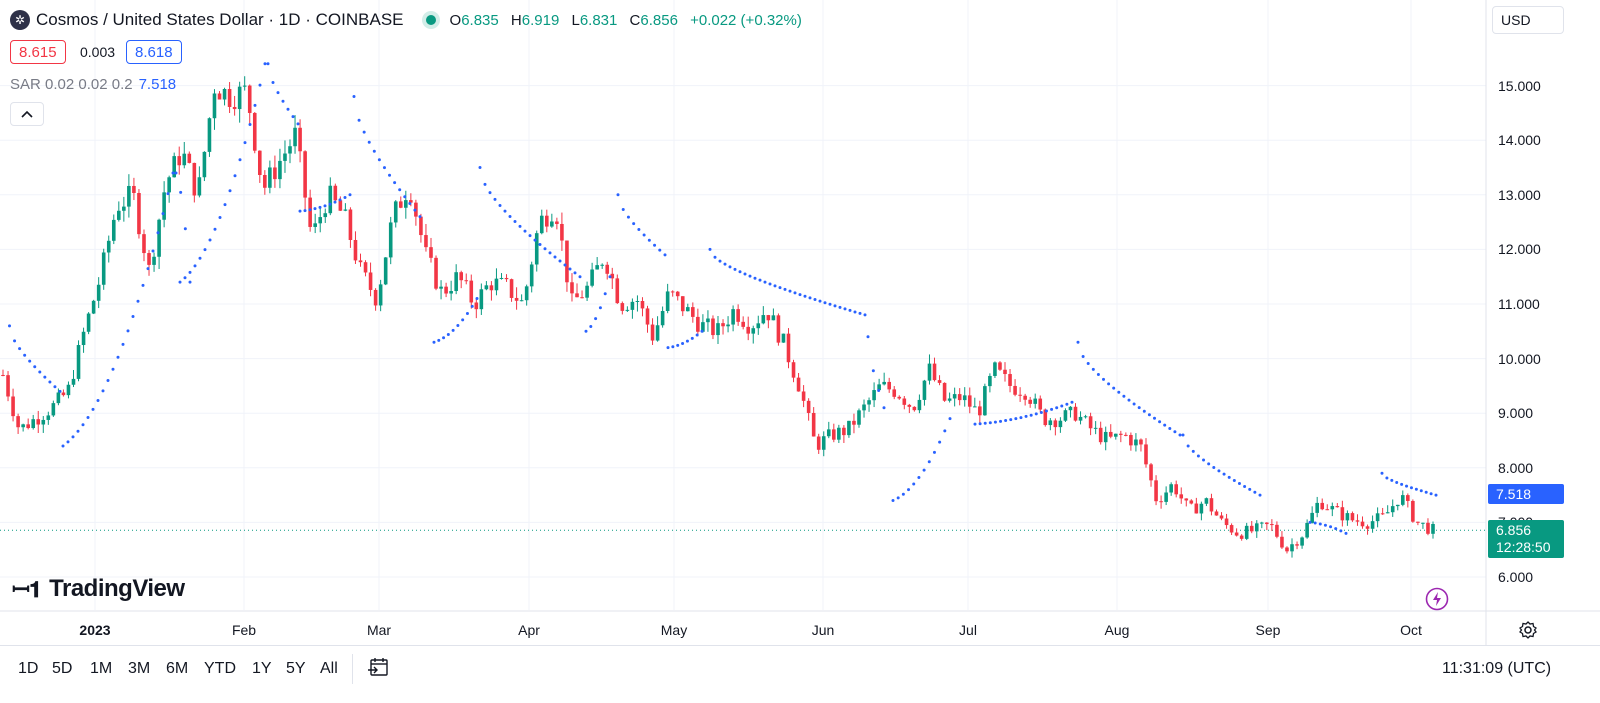 This screenshot has height=703, width=1600. Describe the element at coordinates (177, 668) in the screenshot. I see `range-button-6m: 6M` at that location.